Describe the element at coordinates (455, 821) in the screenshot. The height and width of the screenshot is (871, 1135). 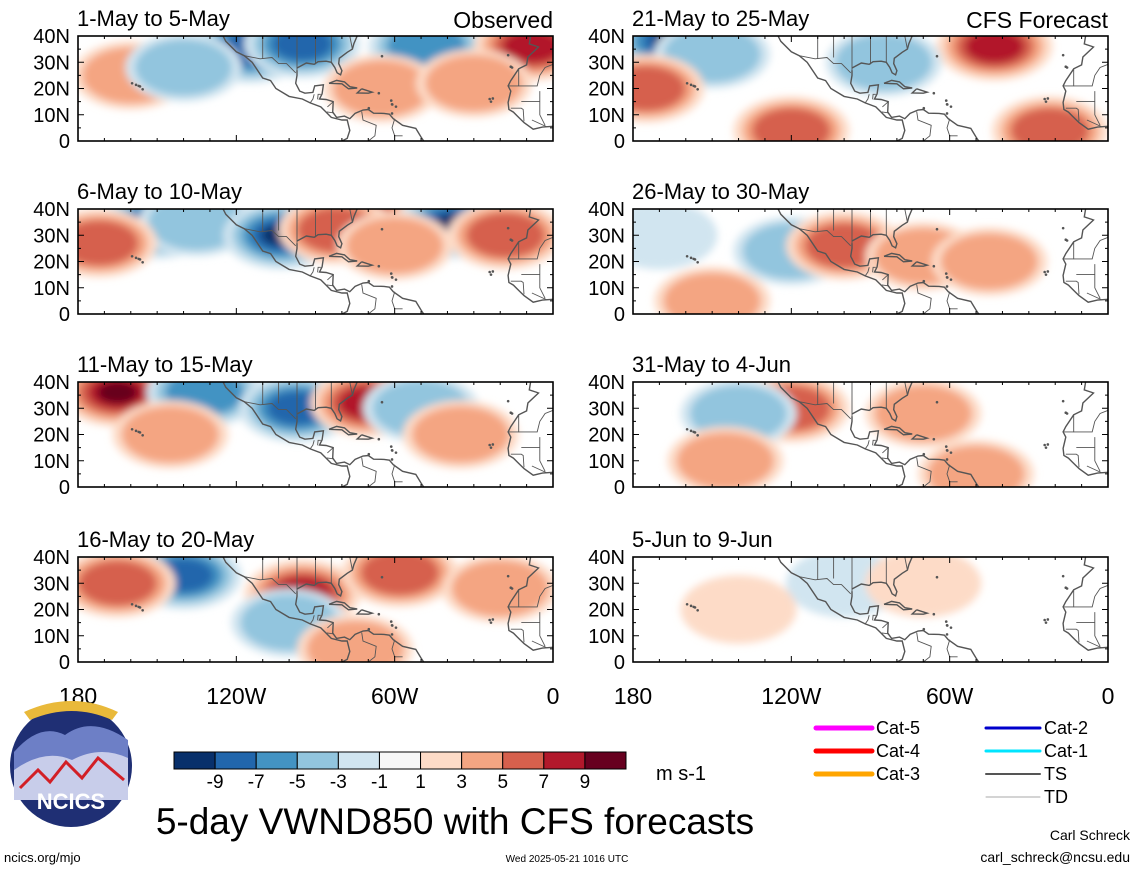
I see `figure-title: 5-day VWND850 with CFS forecasts` at that location.